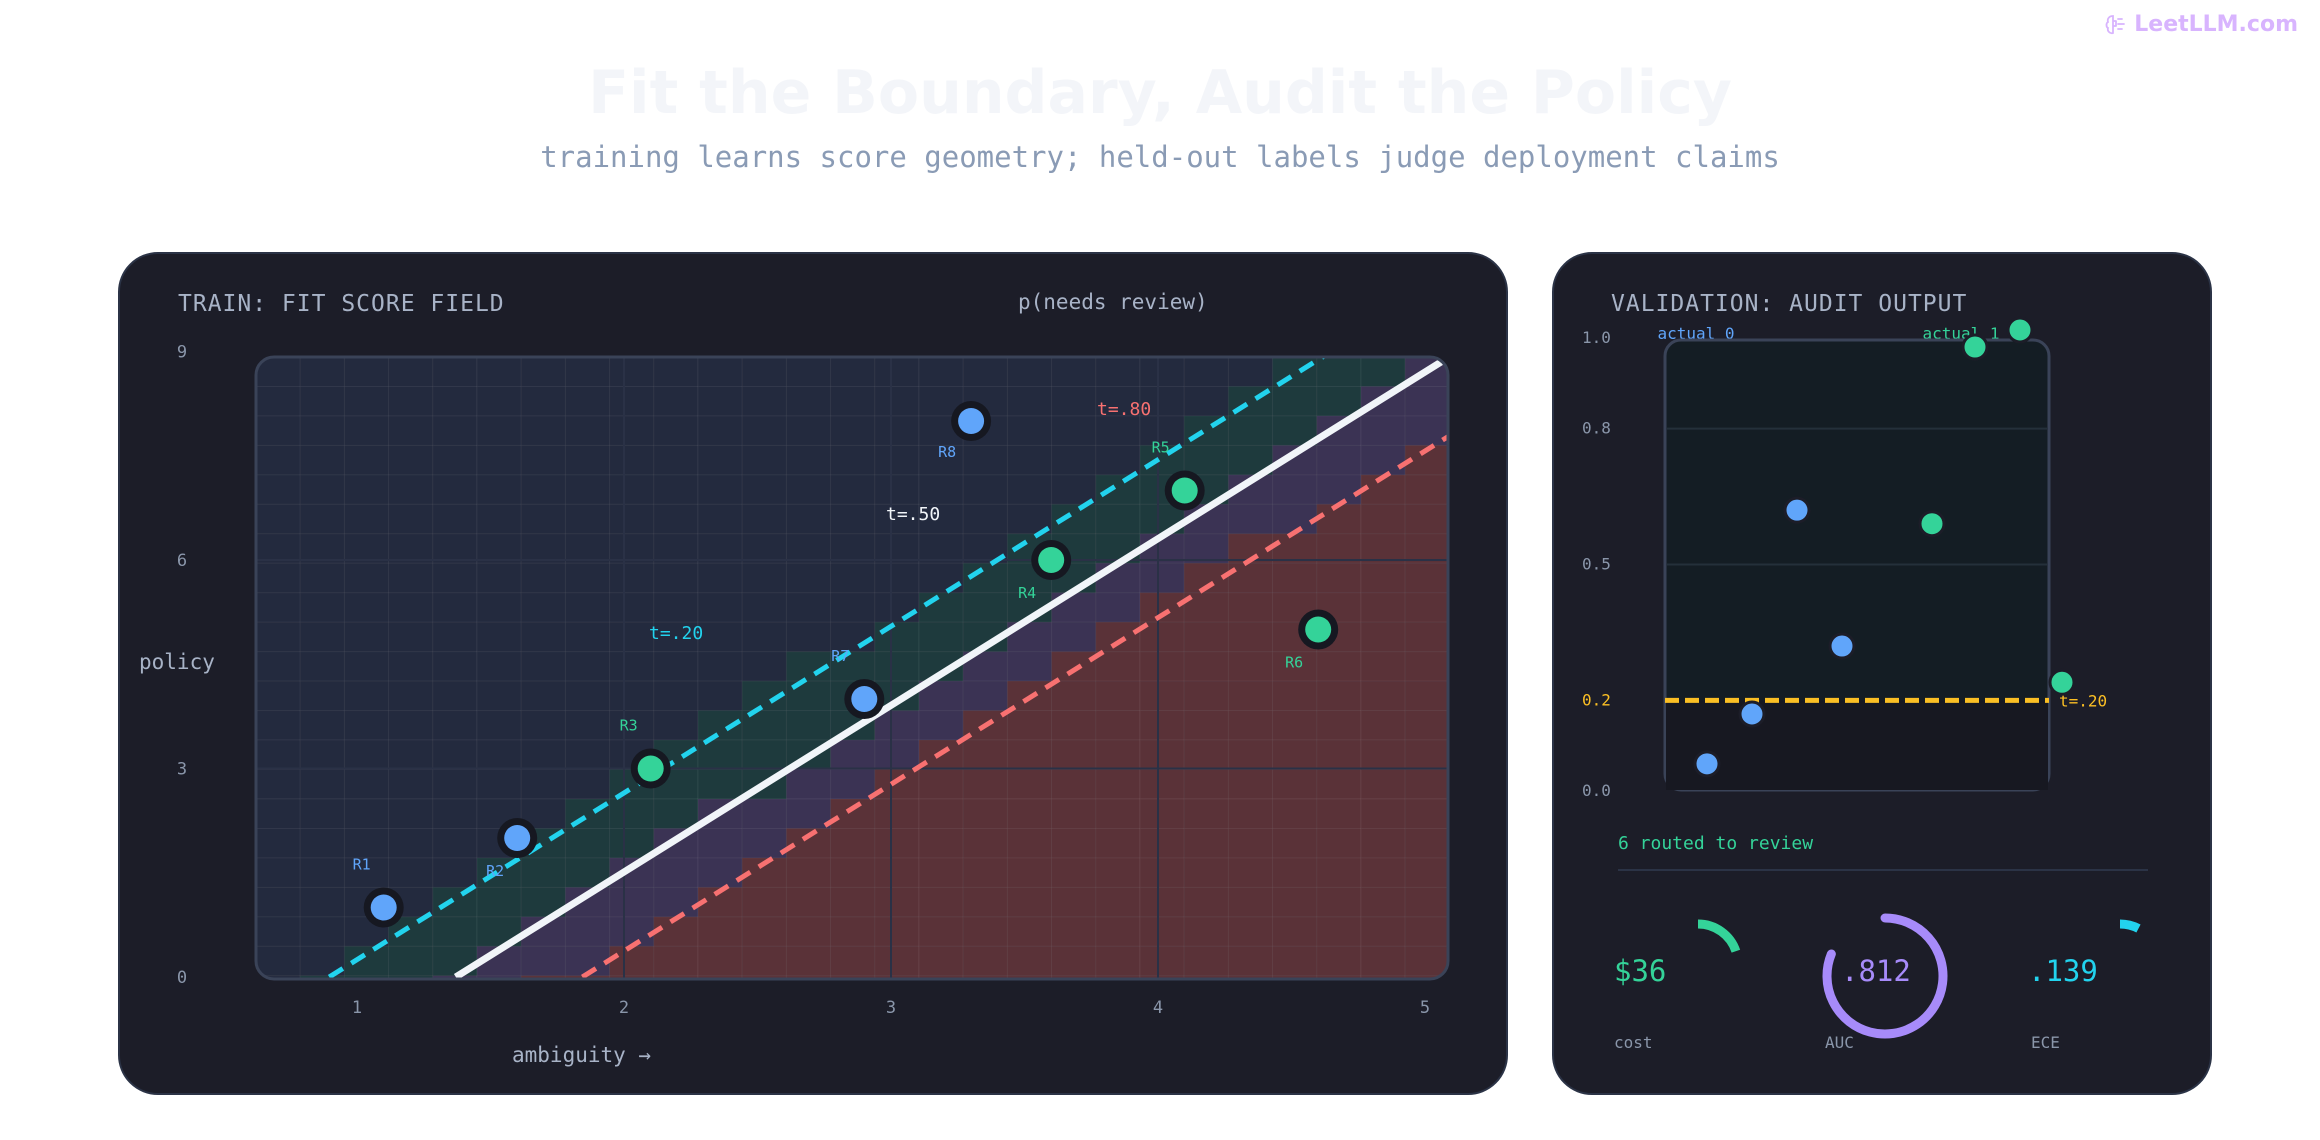 This screenshot has height=1140, width=2320. I want to click on metric-value-ECE: .139, so click(2063, 971).